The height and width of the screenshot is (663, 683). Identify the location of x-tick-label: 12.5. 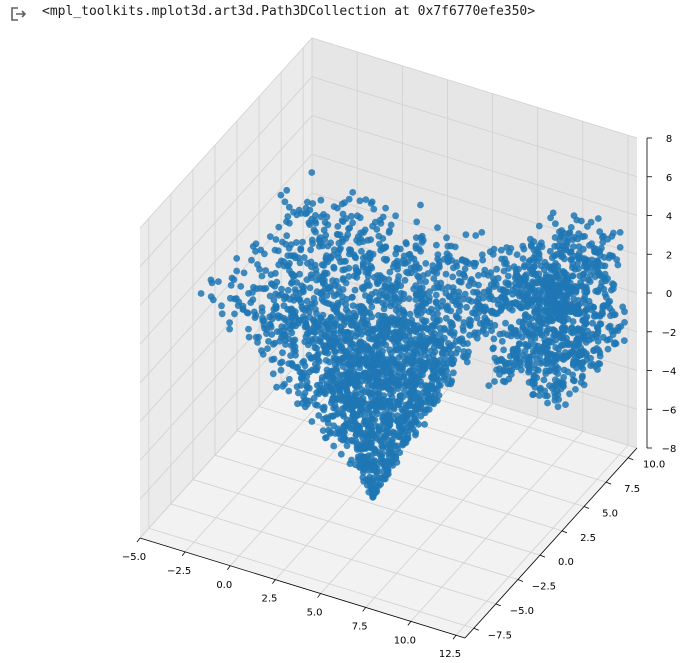
(450, 654).